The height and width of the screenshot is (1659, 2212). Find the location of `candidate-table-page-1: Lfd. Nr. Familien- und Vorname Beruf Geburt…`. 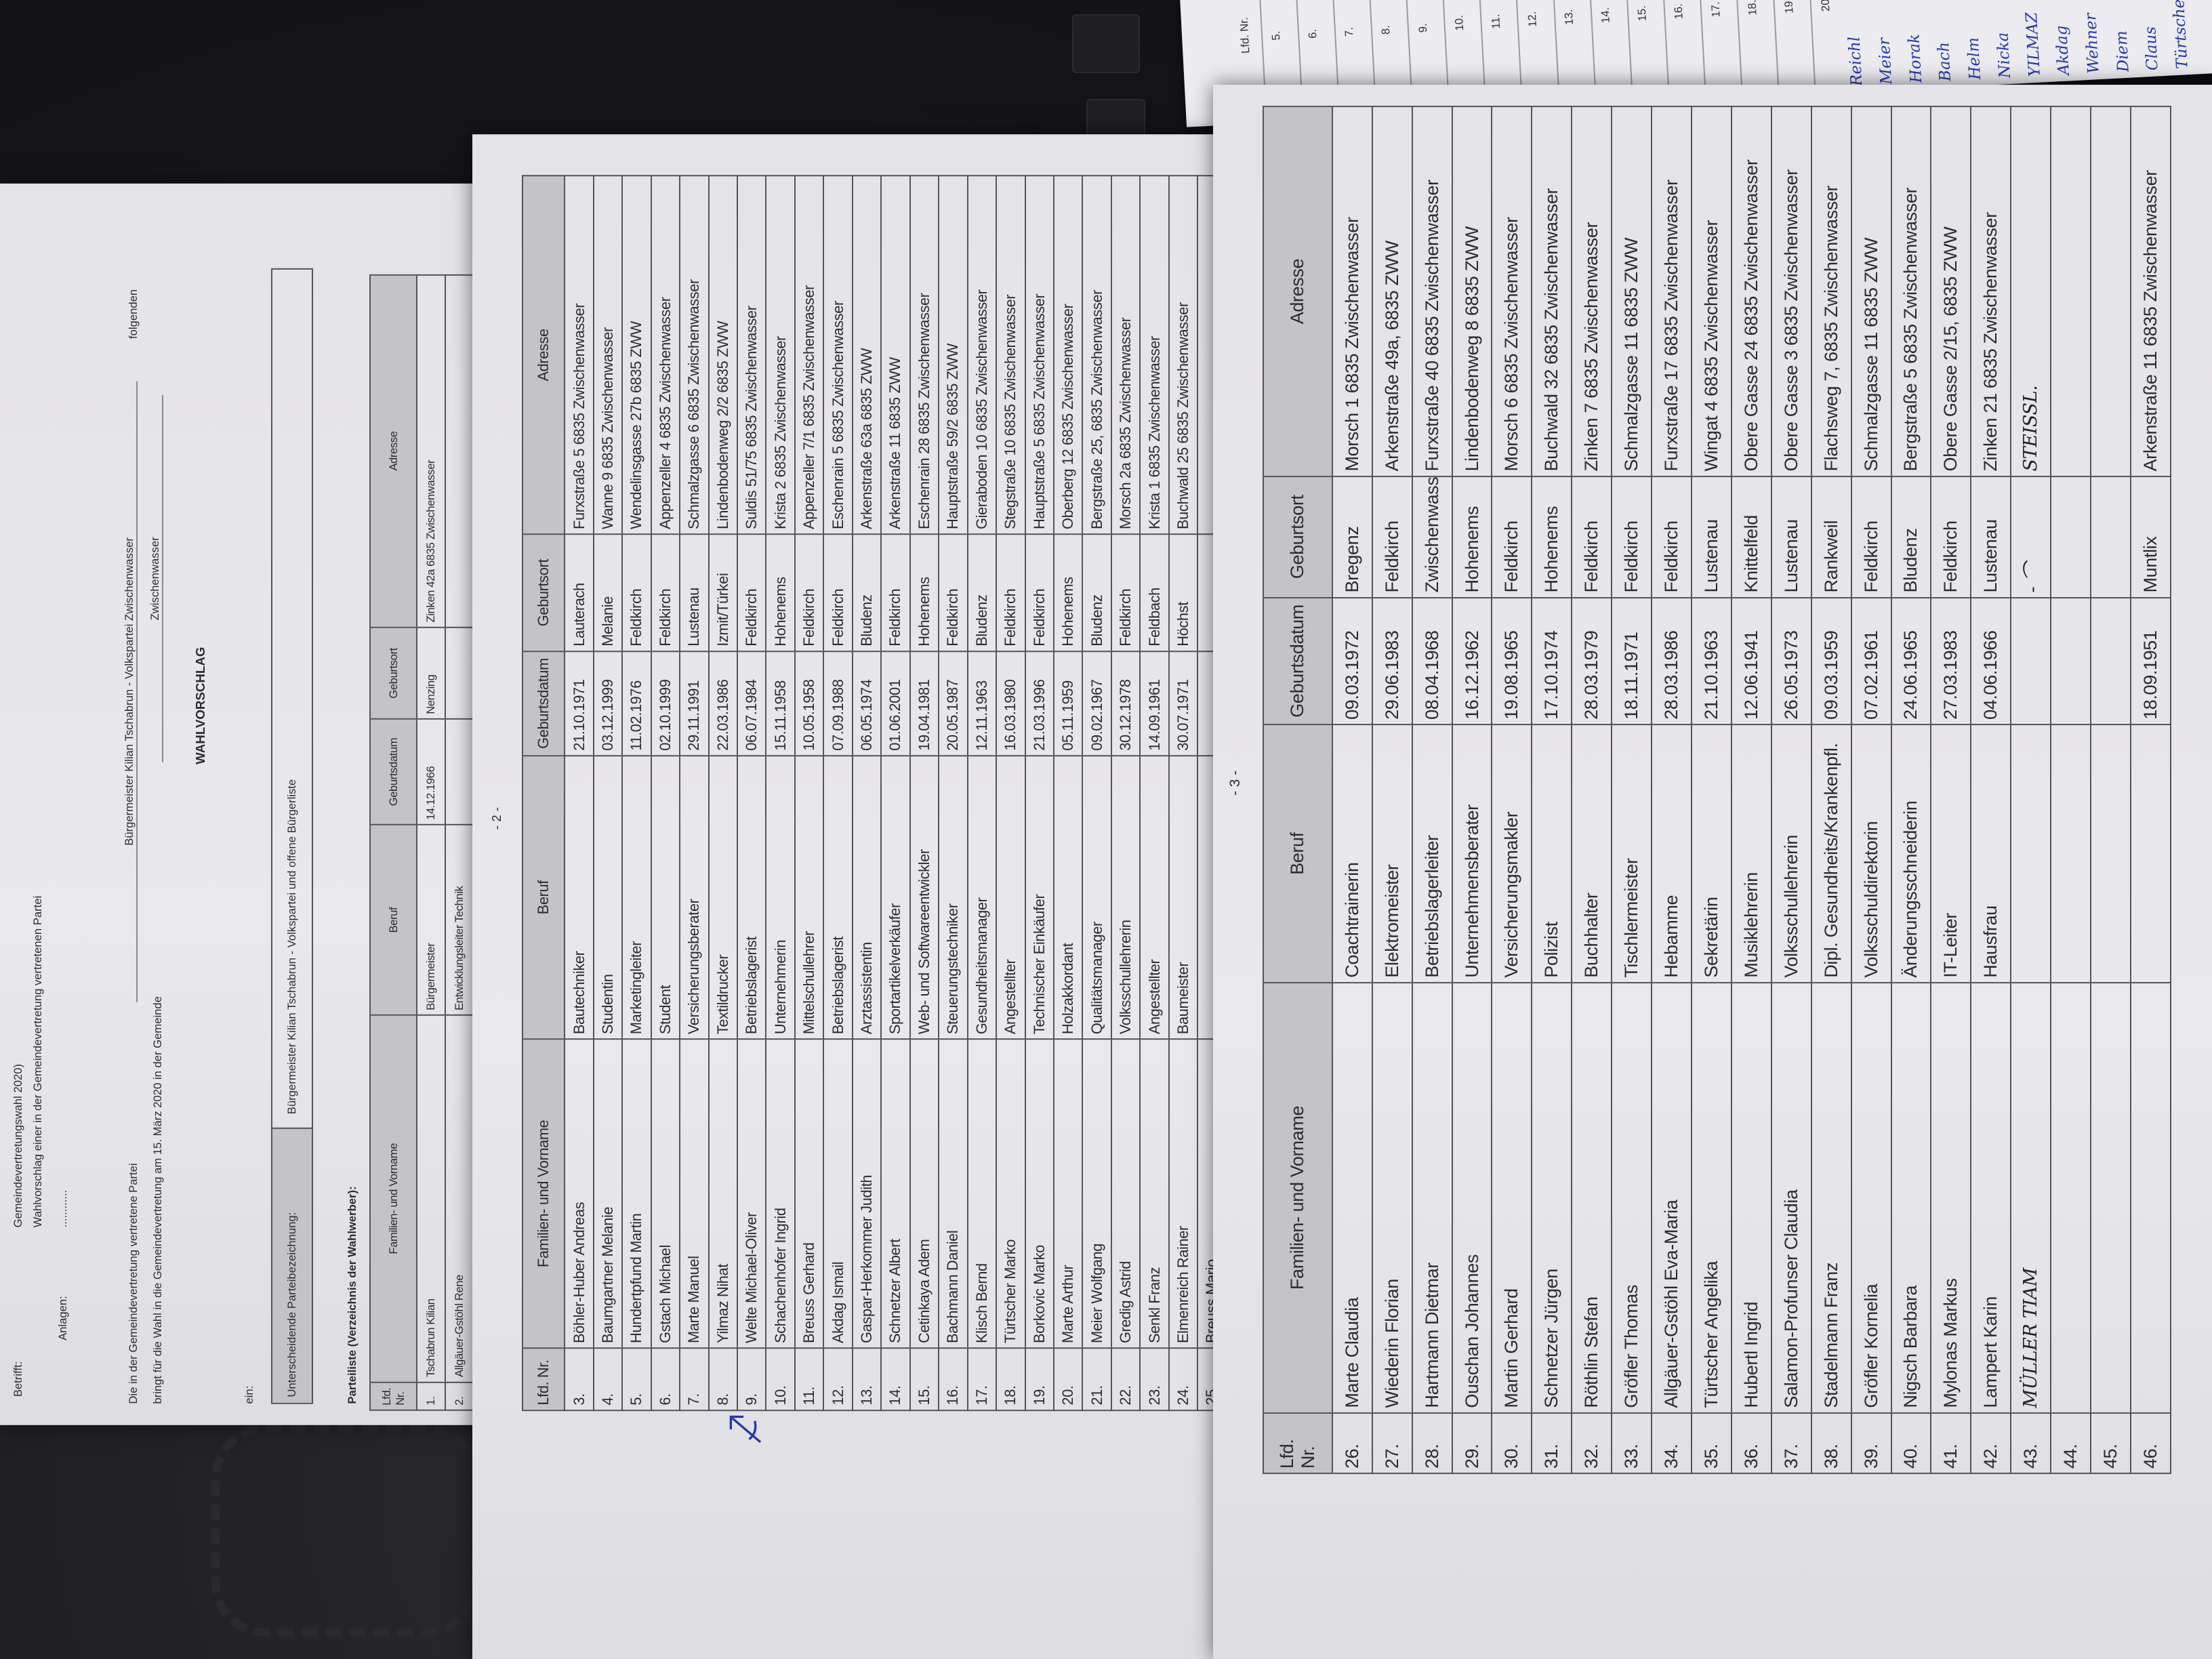

candidate-table-page-1: Lfd. Nr. Familien- und Vorname Beruf Geburt… is located at coordinates (421, 842).